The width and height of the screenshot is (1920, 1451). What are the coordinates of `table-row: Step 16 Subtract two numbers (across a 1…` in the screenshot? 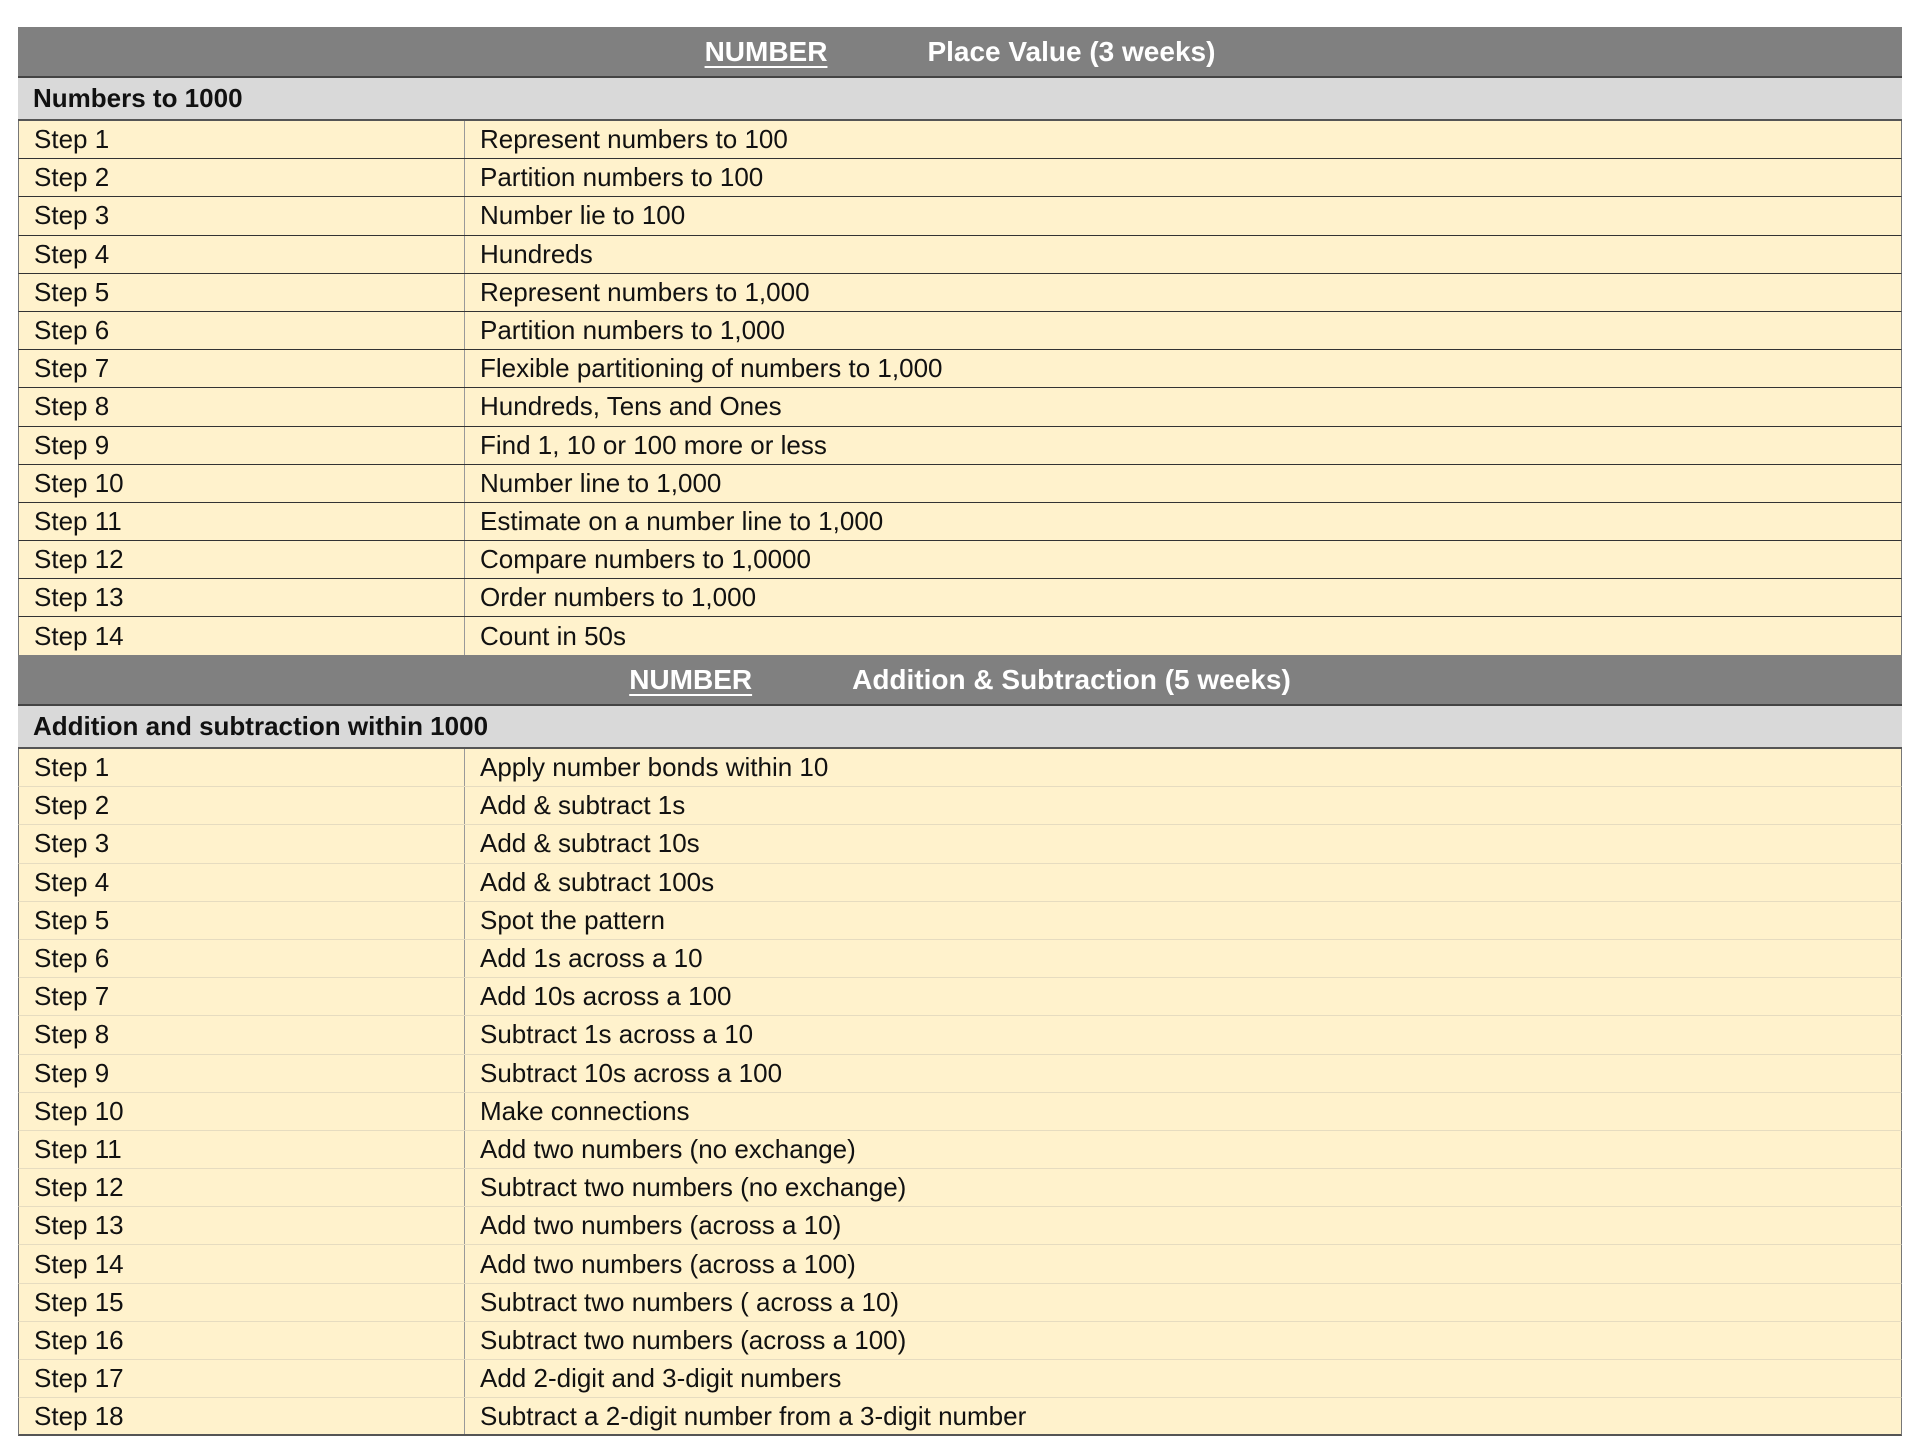 It's located at (960, 1340).